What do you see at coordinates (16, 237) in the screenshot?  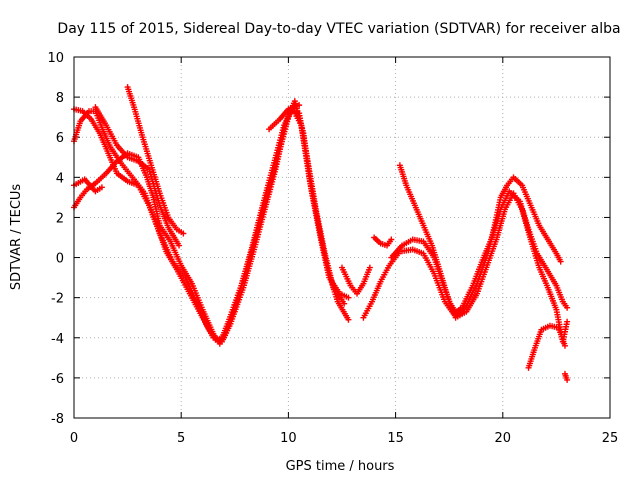 I see `y-axis-label: SDTVAR / TECUs` at bounding box center [16, 237].